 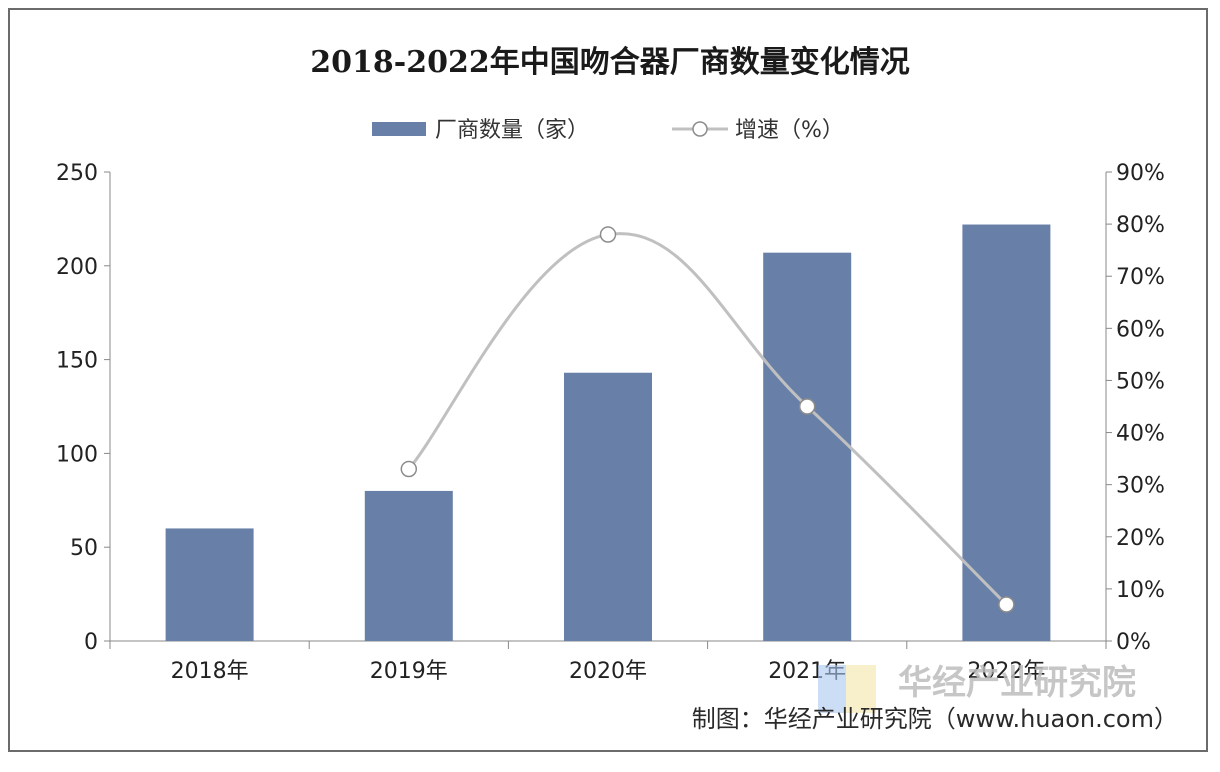 What do you see at coordinates (77, 454) in the screenshot?
I see `left-axis-tick-label: 100` at bounding box center [77, 454].